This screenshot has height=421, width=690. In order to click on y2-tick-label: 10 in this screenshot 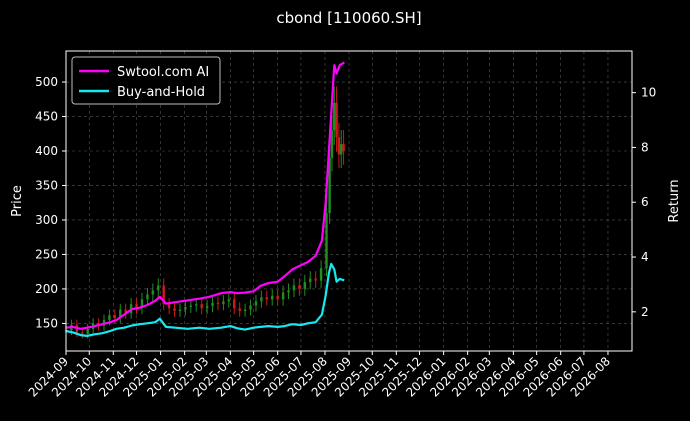, I will do `click(648, 93)`.